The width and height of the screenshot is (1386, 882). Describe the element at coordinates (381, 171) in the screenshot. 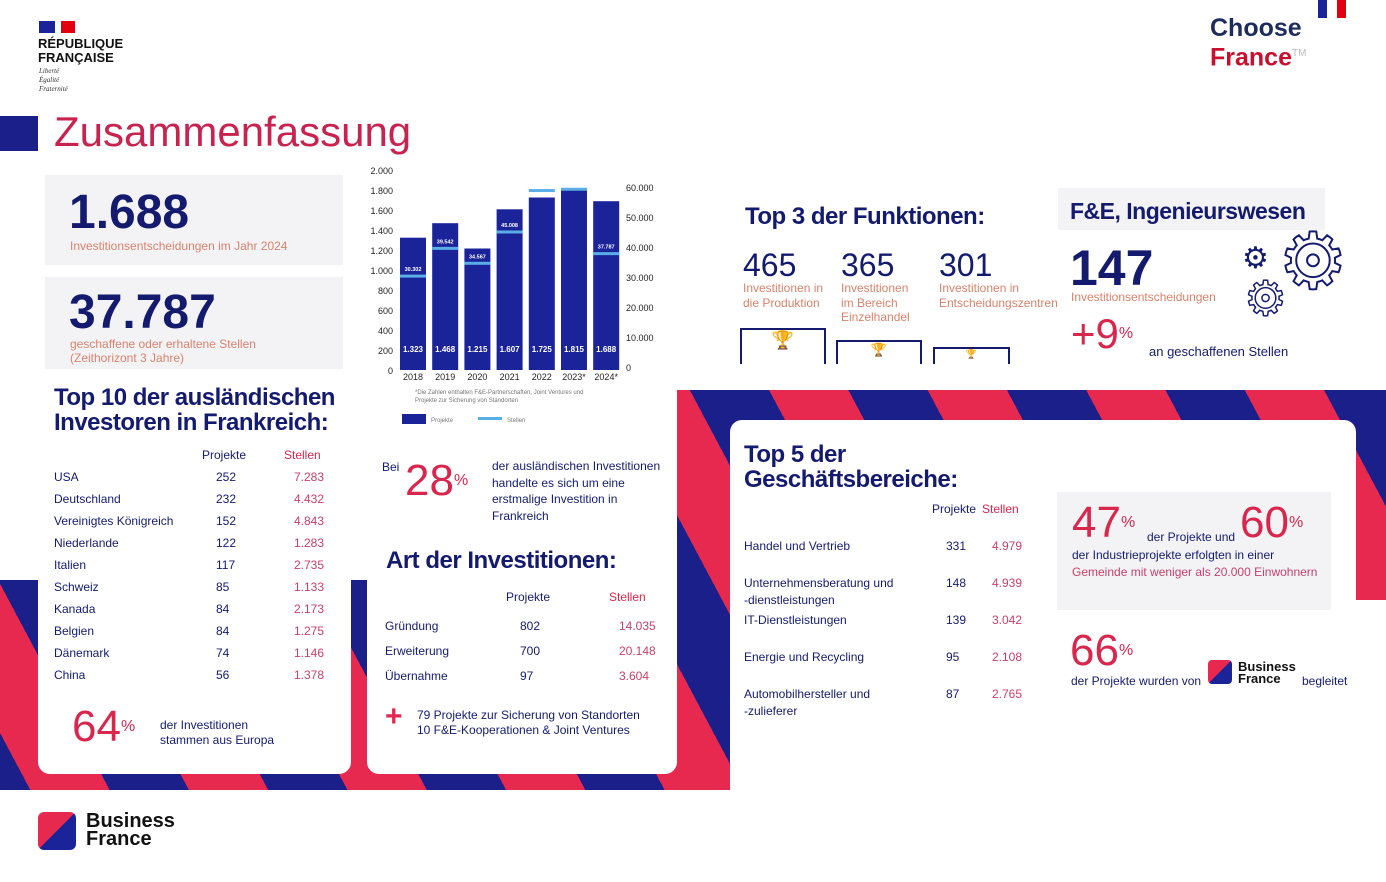

I see `left-tick-label: 2.000` at that location.